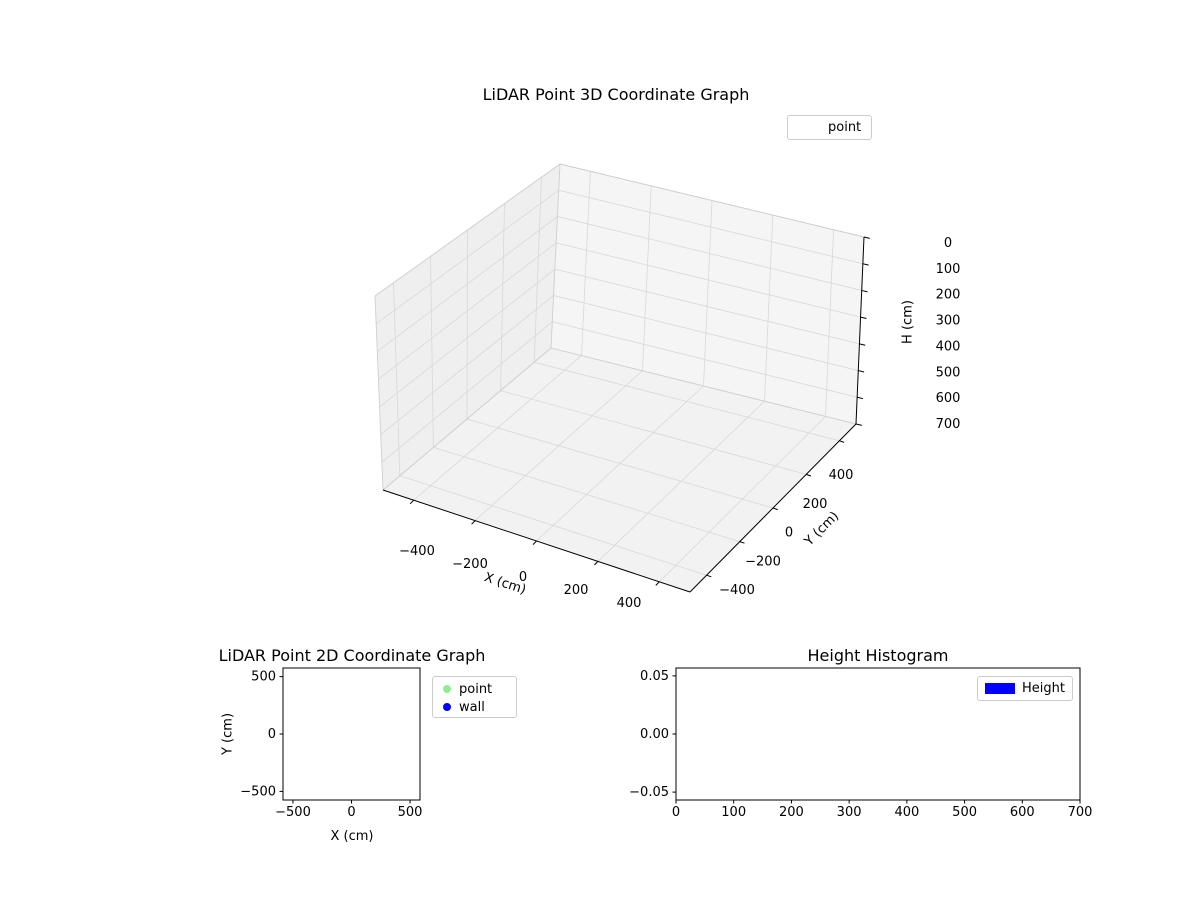 This screenshot has width=1200, height=900. Describe the element at coordinates (849, 812) in the screenshot. I see `x-tick-label: 300` at that location.